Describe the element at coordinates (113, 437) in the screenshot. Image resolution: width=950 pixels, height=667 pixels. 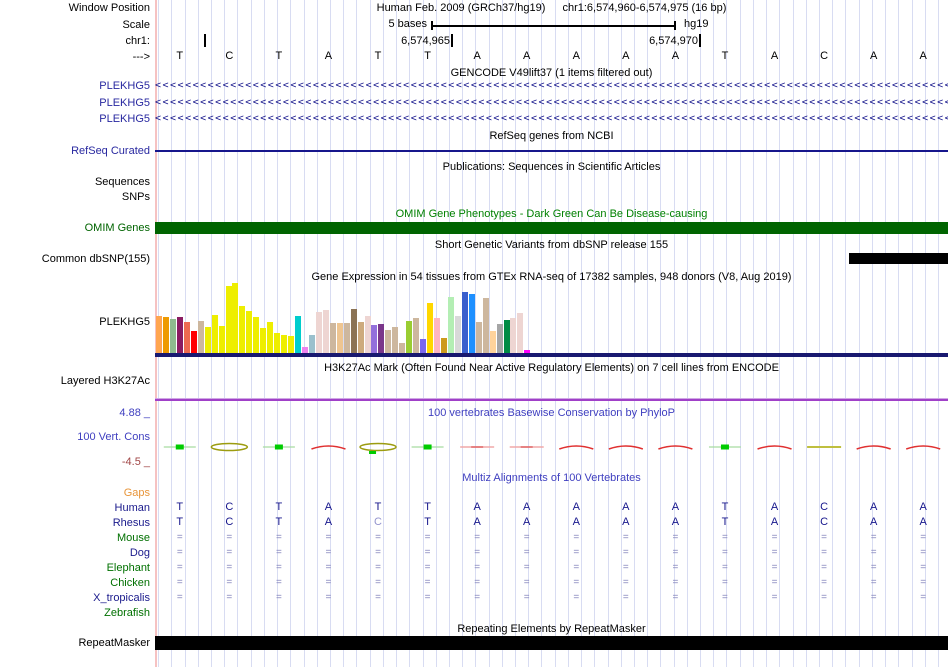
I see `conservation-label: 100 Vert. Cons` at that location.